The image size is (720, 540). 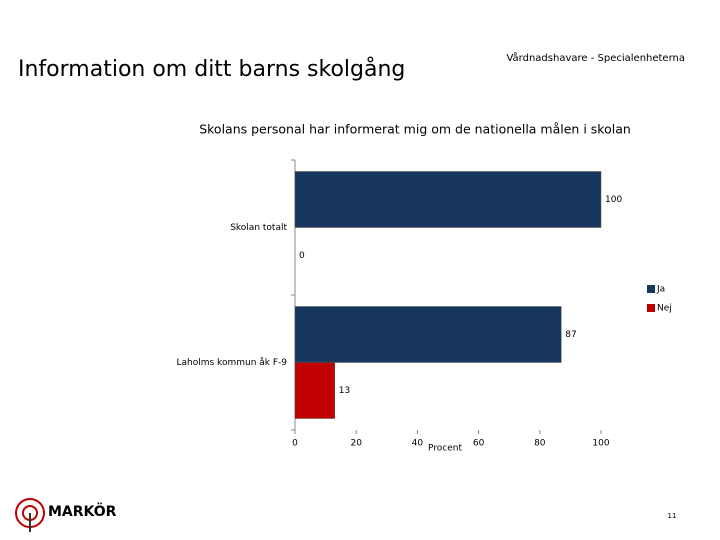 What do you see at coordinates (211, 69) in the screenshot?
I see `slide-title: Information om ditt barns skolgång` at bounding box center [211, 69].